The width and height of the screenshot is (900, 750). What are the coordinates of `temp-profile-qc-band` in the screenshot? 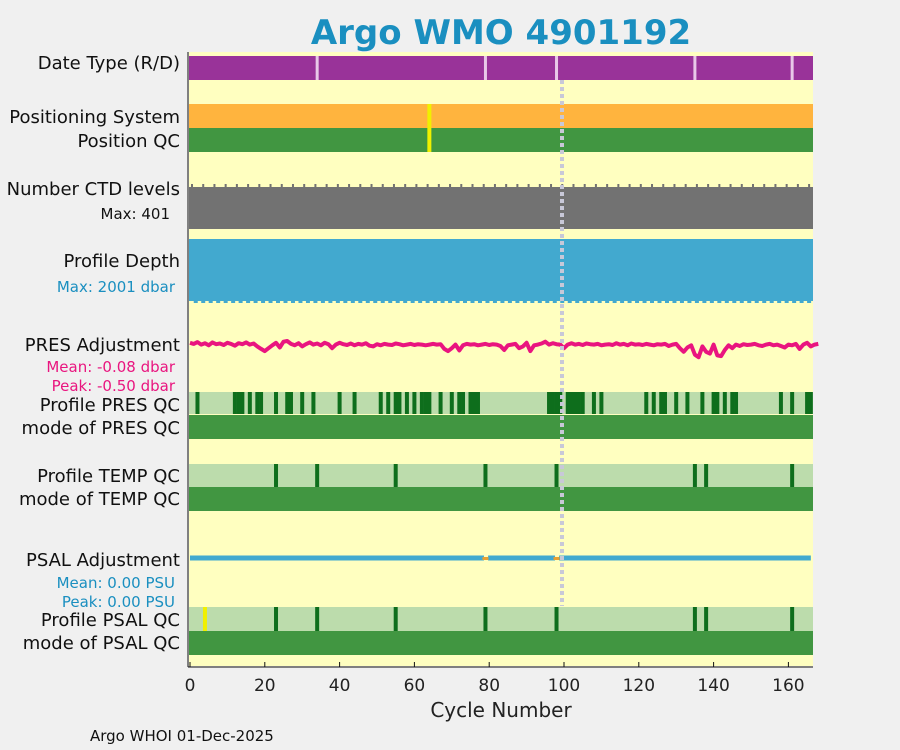 It's located at (501, 475).